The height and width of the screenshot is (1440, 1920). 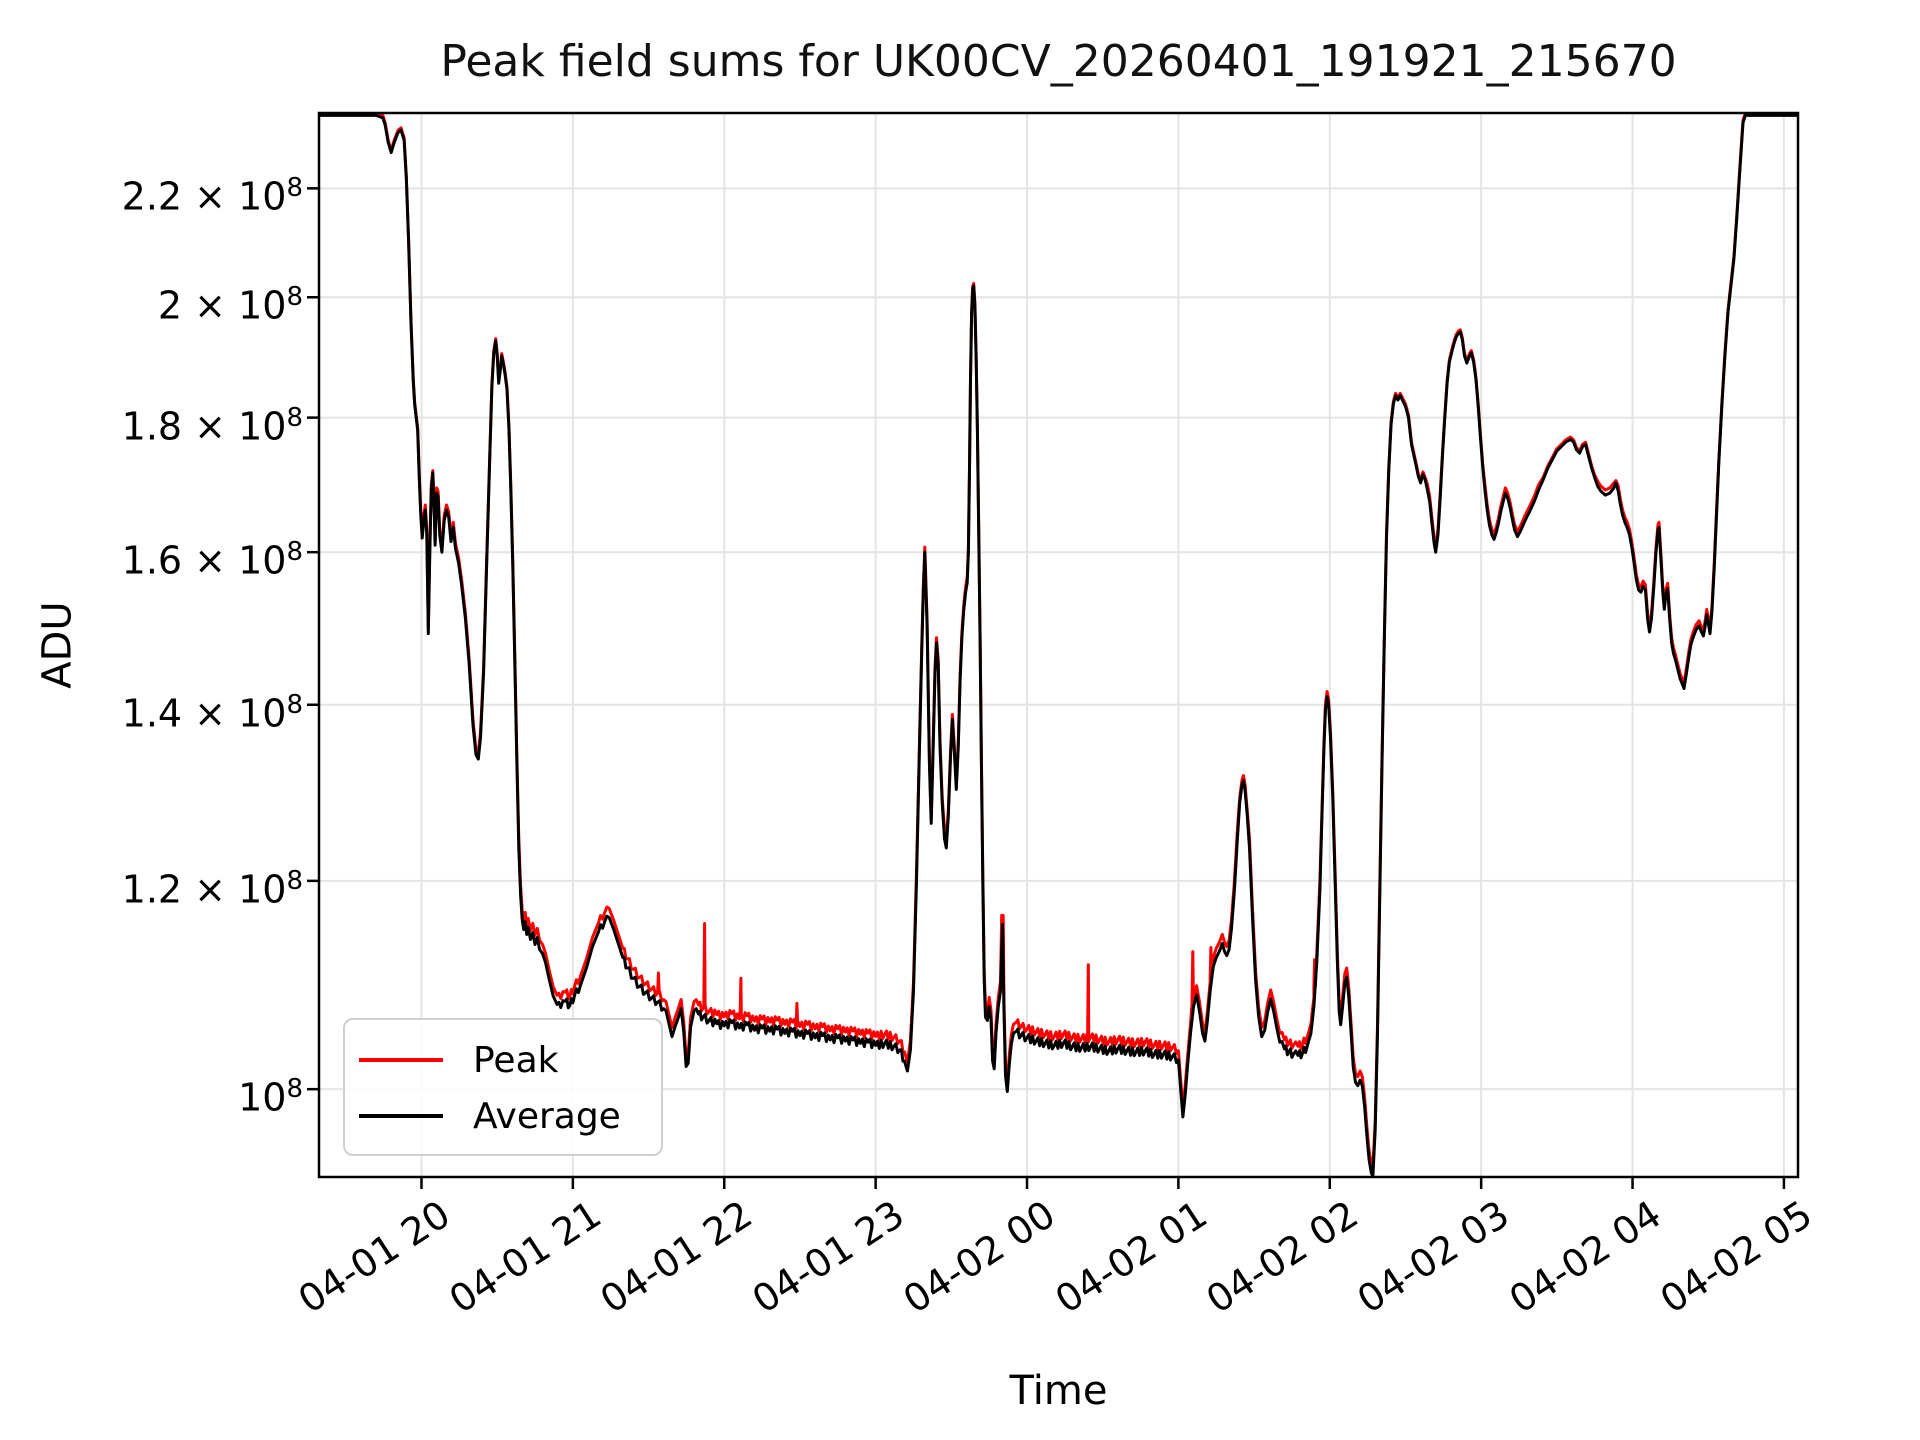 I want to click on y-tick-label: 1.4 × 108, so click(x=212, y=712).